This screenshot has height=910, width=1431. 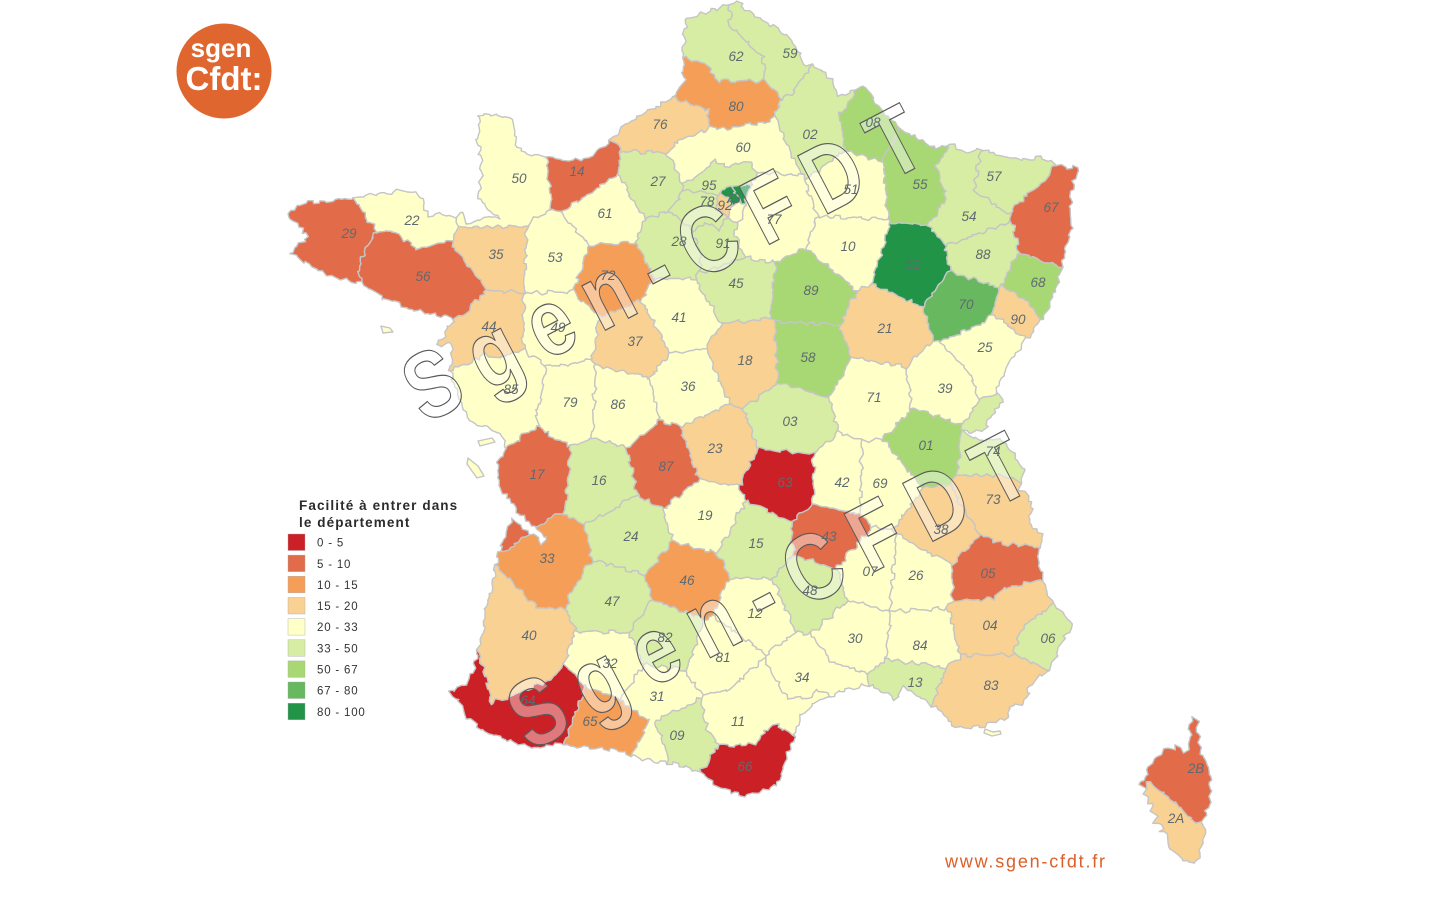 I want to click on svg-text: 2A, so click(x=1176, y=818).